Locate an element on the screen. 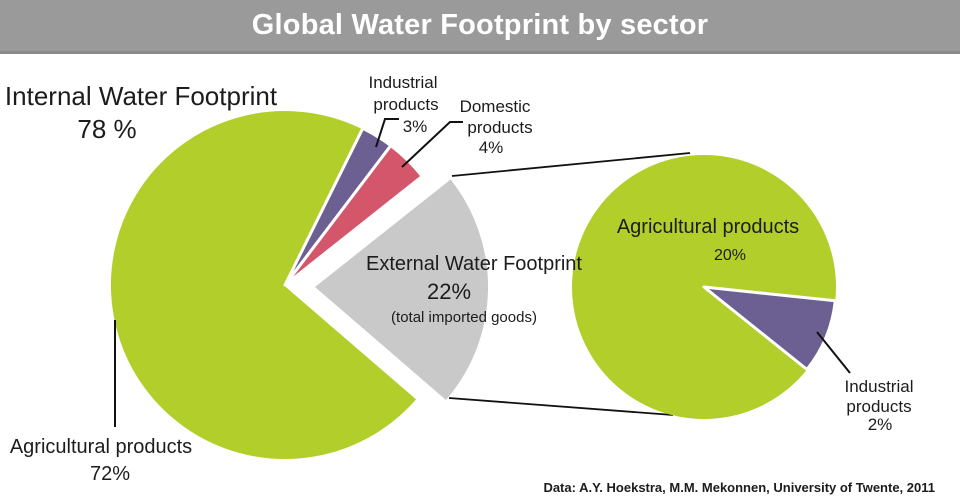  domestic-label-line1: Domestic is located at coordinates (495, 106).